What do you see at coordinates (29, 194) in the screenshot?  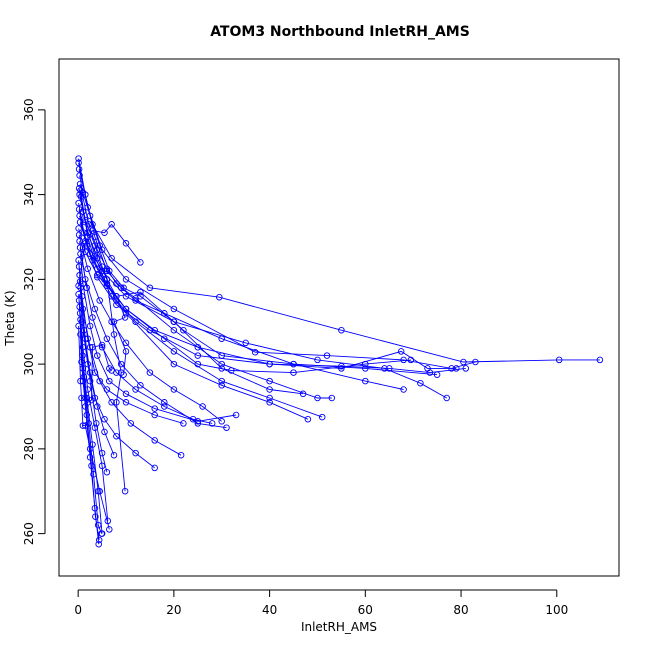 I see `y-tick-label: 340` at bounding box center [29, 194].